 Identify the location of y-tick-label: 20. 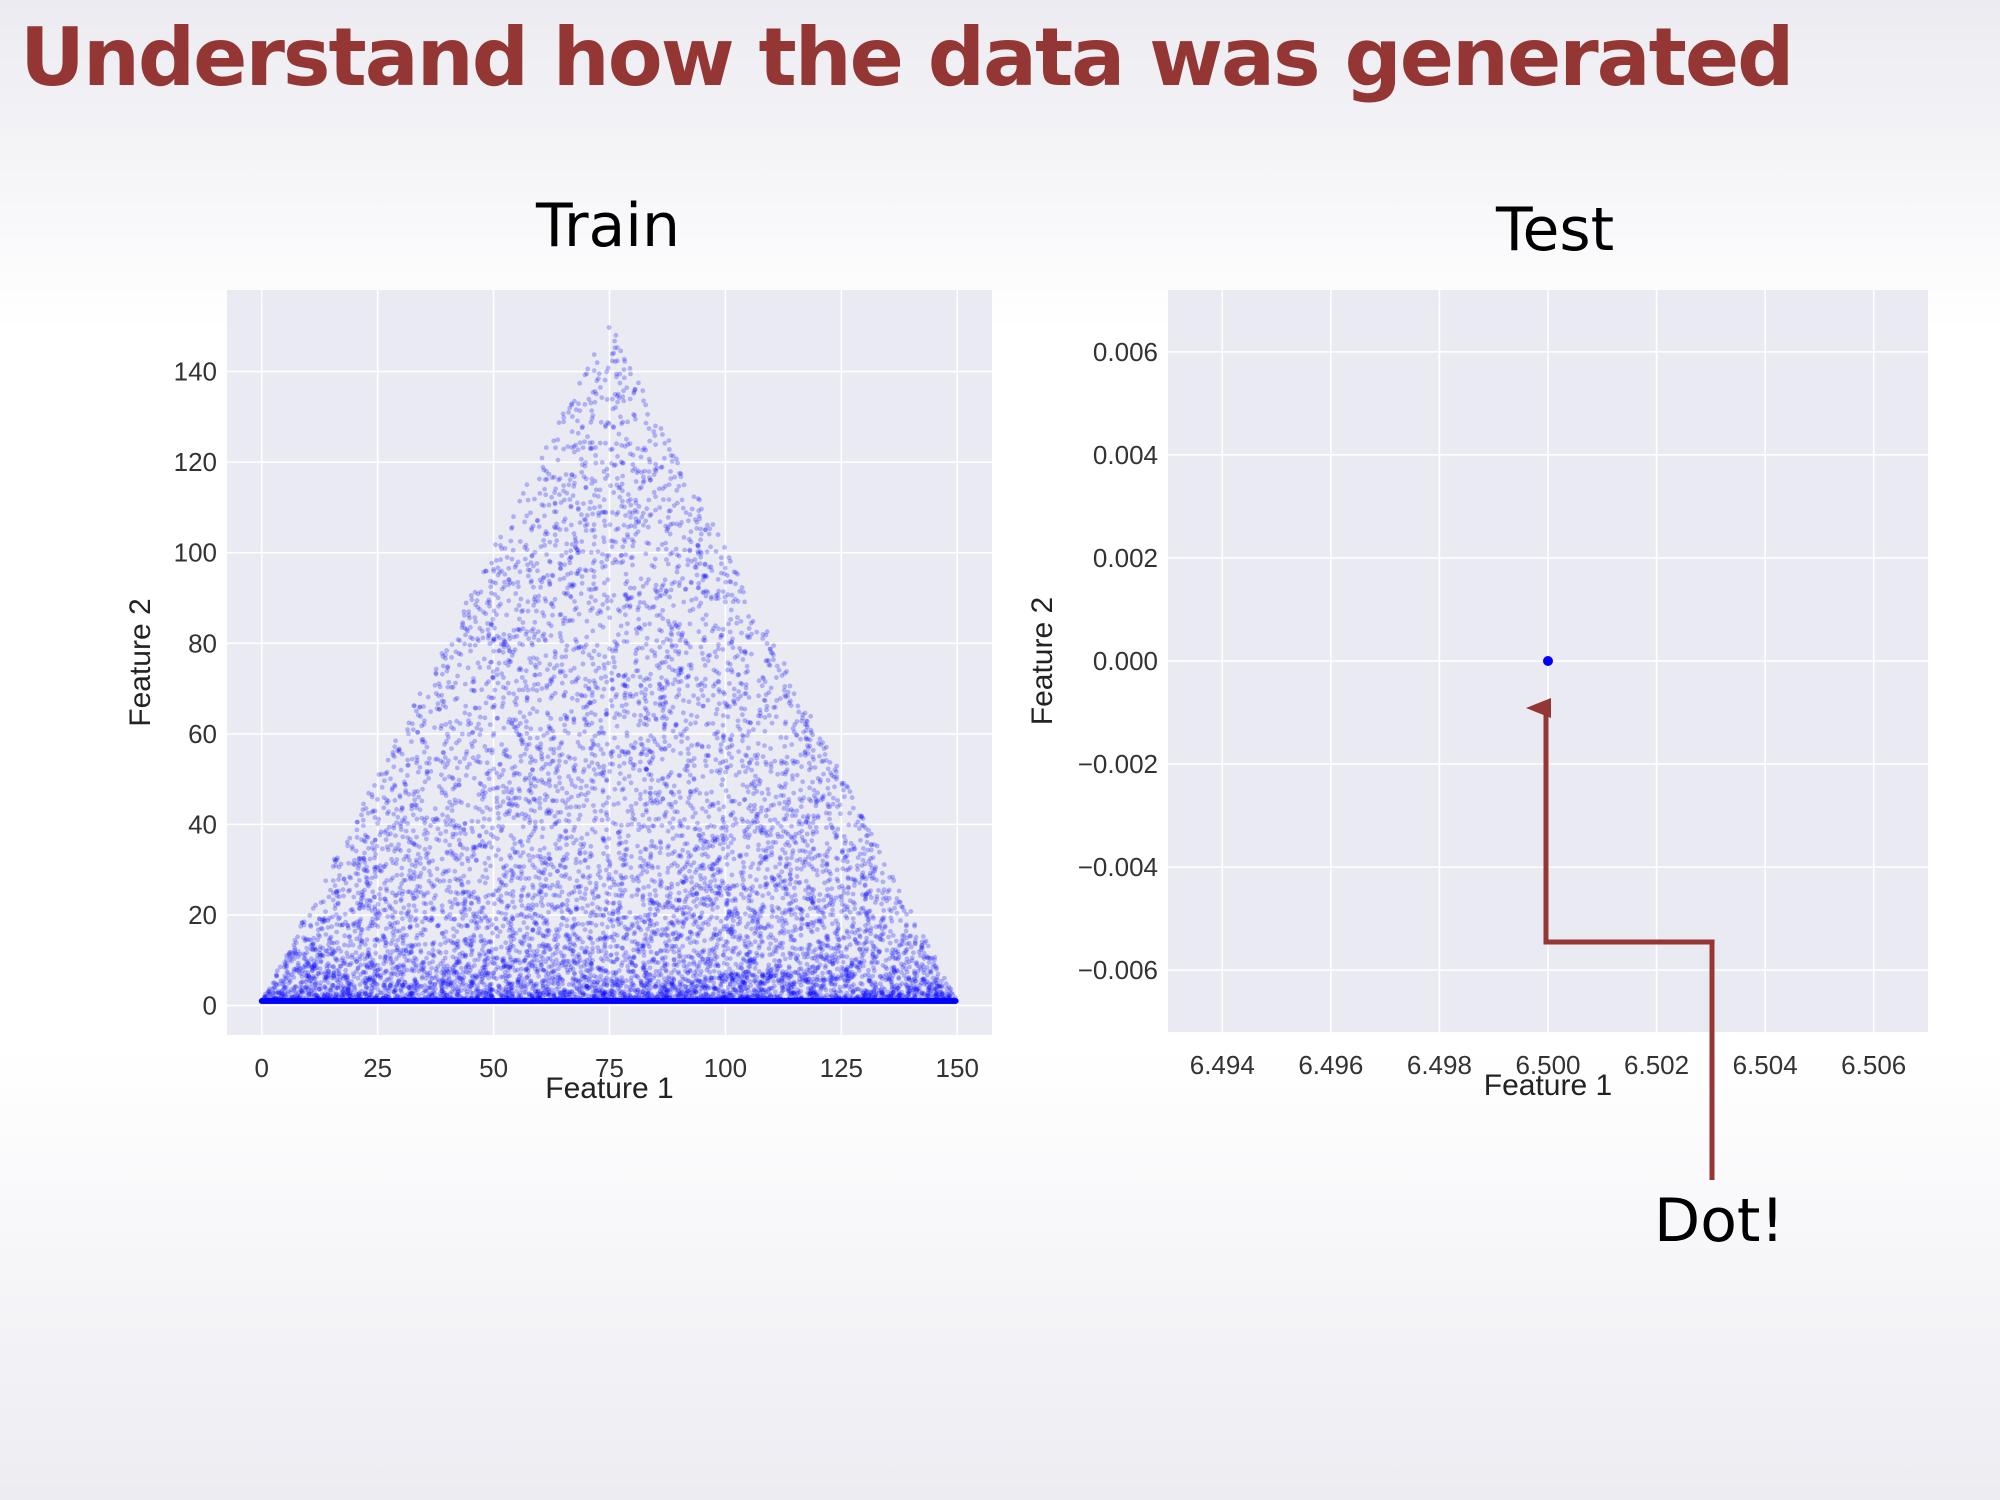
(202, 915).